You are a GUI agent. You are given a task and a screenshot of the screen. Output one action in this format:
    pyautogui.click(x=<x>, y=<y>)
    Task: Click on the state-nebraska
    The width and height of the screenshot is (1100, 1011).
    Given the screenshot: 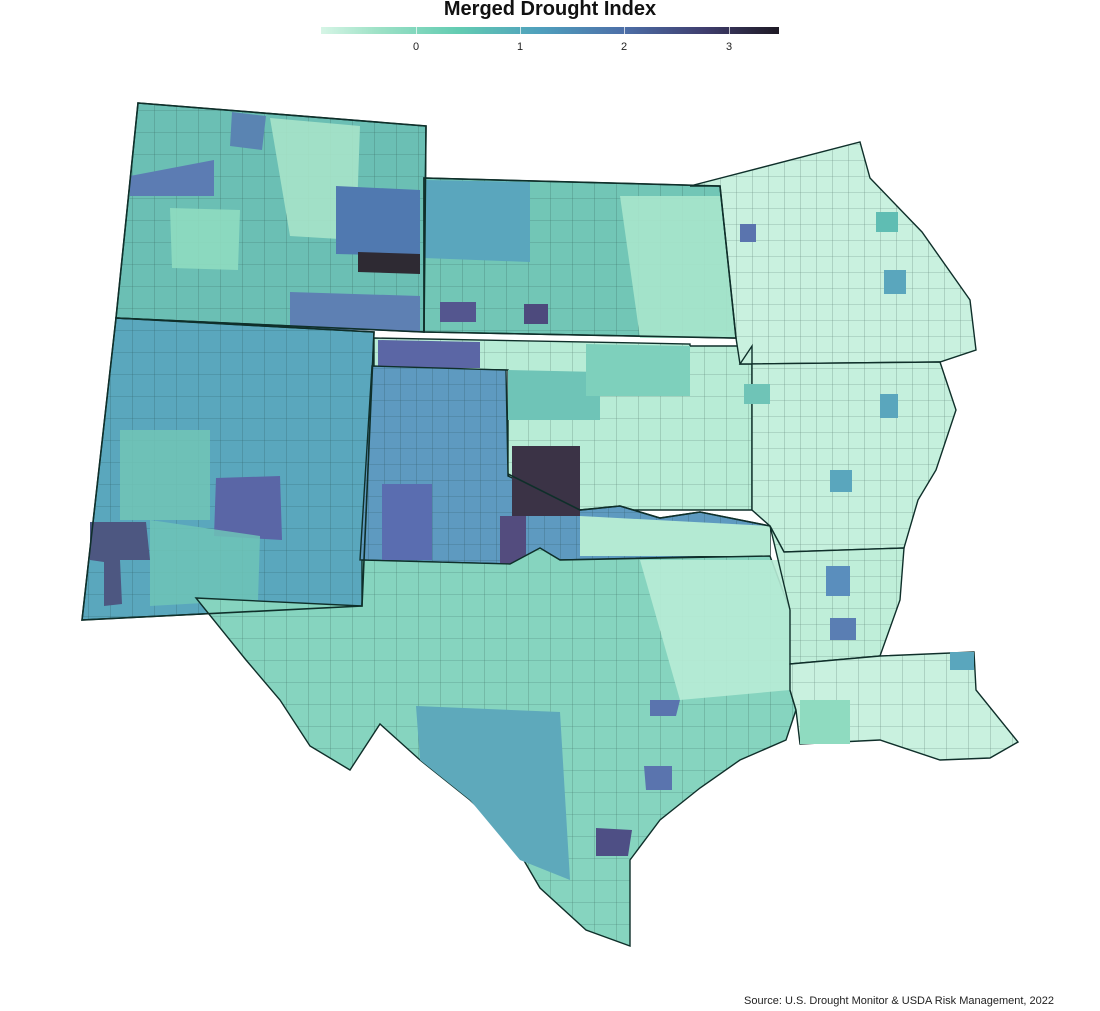 What is the action you would take?
    pyautogui.click(x=580, y=258)
    